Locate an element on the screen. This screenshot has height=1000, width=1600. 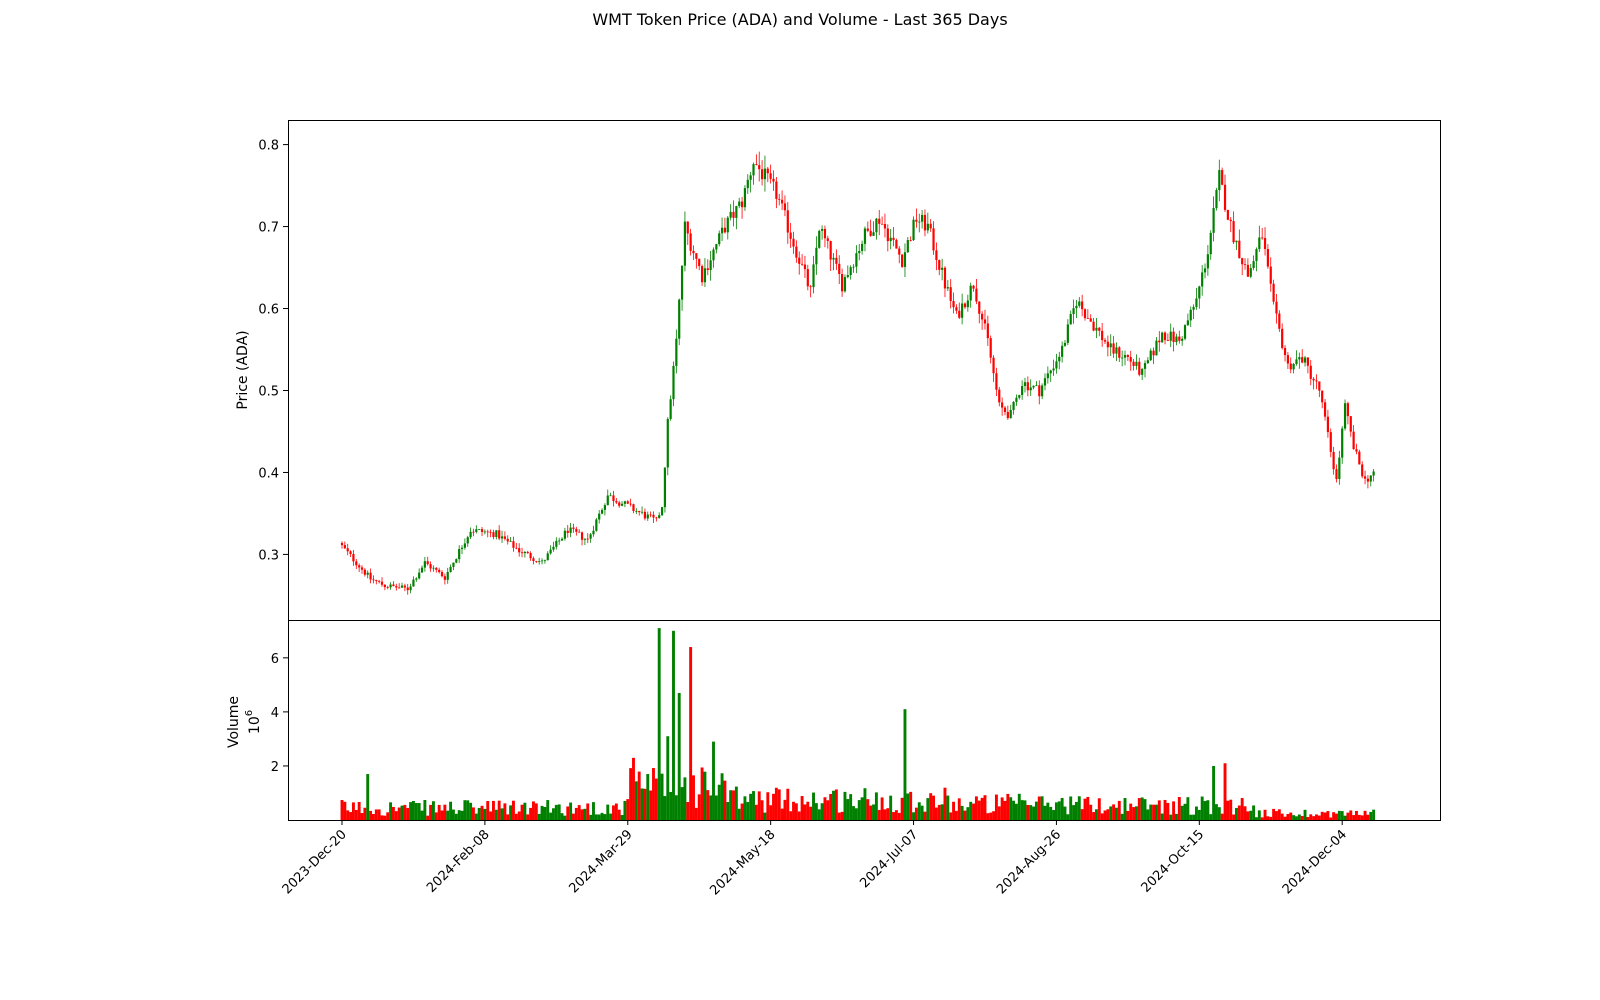
x-tick-label: 2024-Mar-29 is located at coordinates (601, 861).